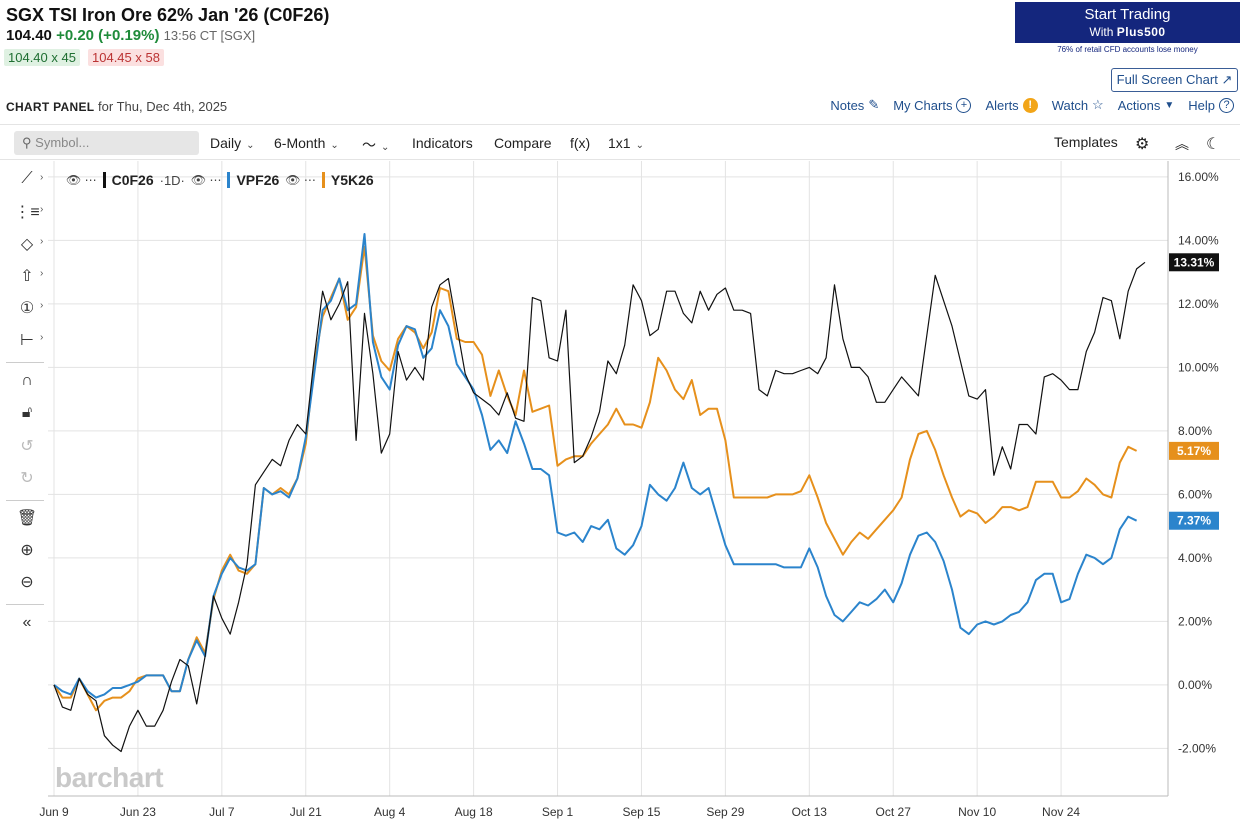 The image size is (1240, 823). What do you see at coordinates (209, 35) in the screenshot?
I see `quote-time: 13:56 CT [SGX]` at bounding box center [209, 35].